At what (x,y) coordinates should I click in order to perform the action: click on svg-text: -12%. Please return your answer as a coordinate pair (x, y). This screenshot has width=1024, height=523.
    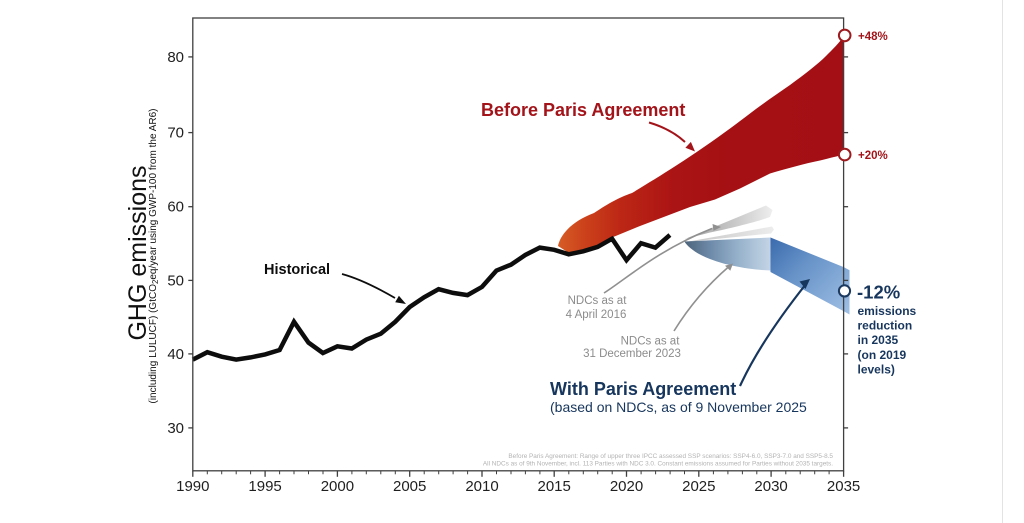
    Looking at the image, I should click on (878, 292).